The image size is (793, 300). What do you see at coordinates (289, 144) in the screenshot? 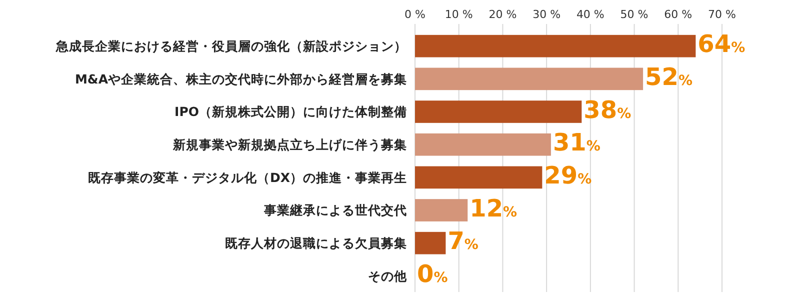
I see `y-tick-label: 新規事業や新規拠点立ち上げに伴う募集` at bounding box center [289, 144].